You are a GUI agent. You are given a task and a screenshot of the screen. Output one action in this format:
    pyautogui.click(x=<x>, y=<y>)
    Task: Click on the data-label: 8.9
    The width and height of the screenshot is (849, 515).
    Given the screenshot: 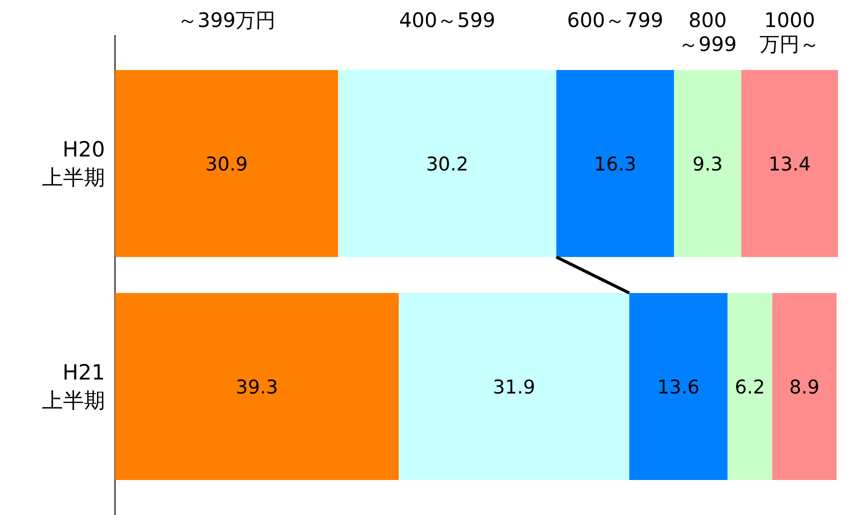 What is the action you would take?
    pyautogui.click(x=804, y=387)
    